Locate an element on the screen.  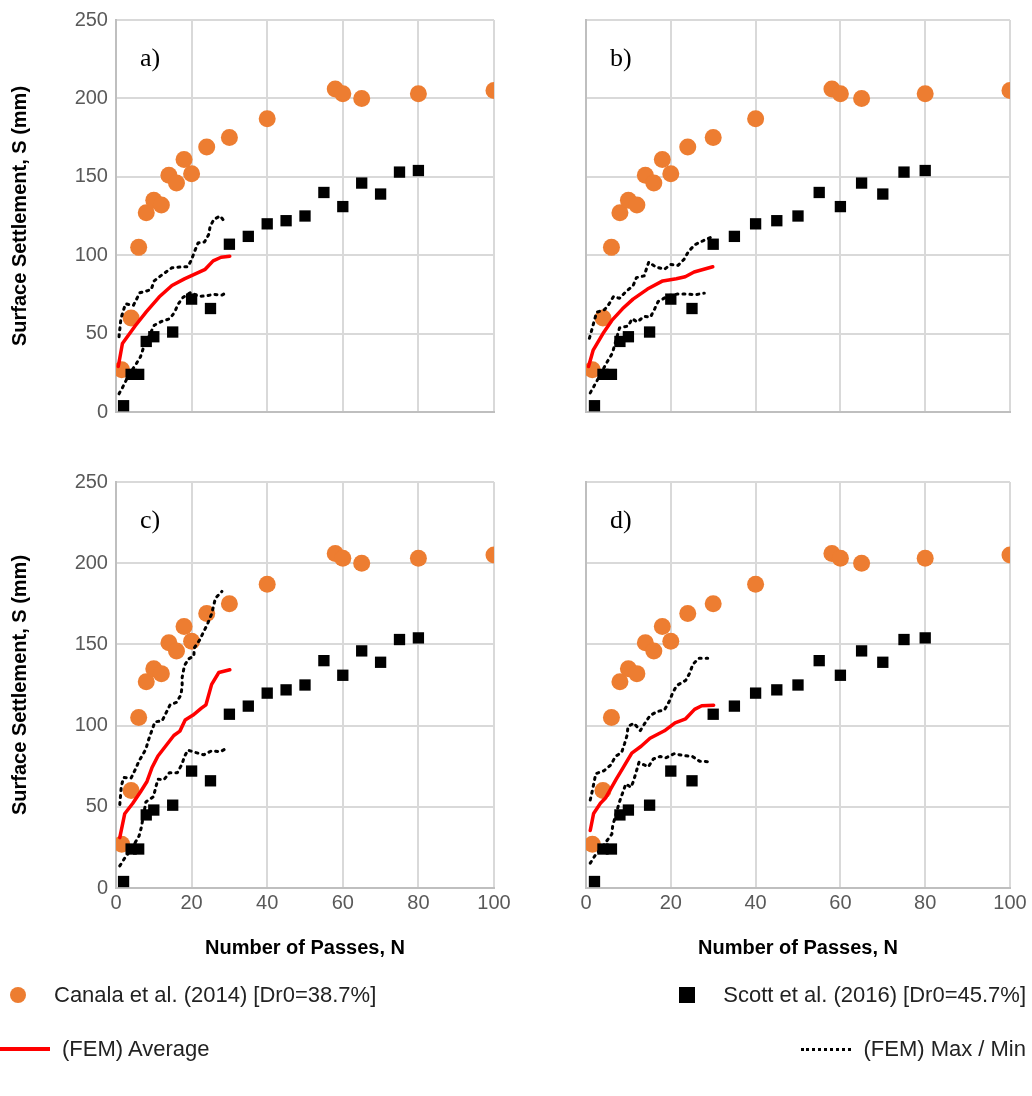
y-axis-title: Surface Settlement, S (mm) is located at coordinates (18, 216).